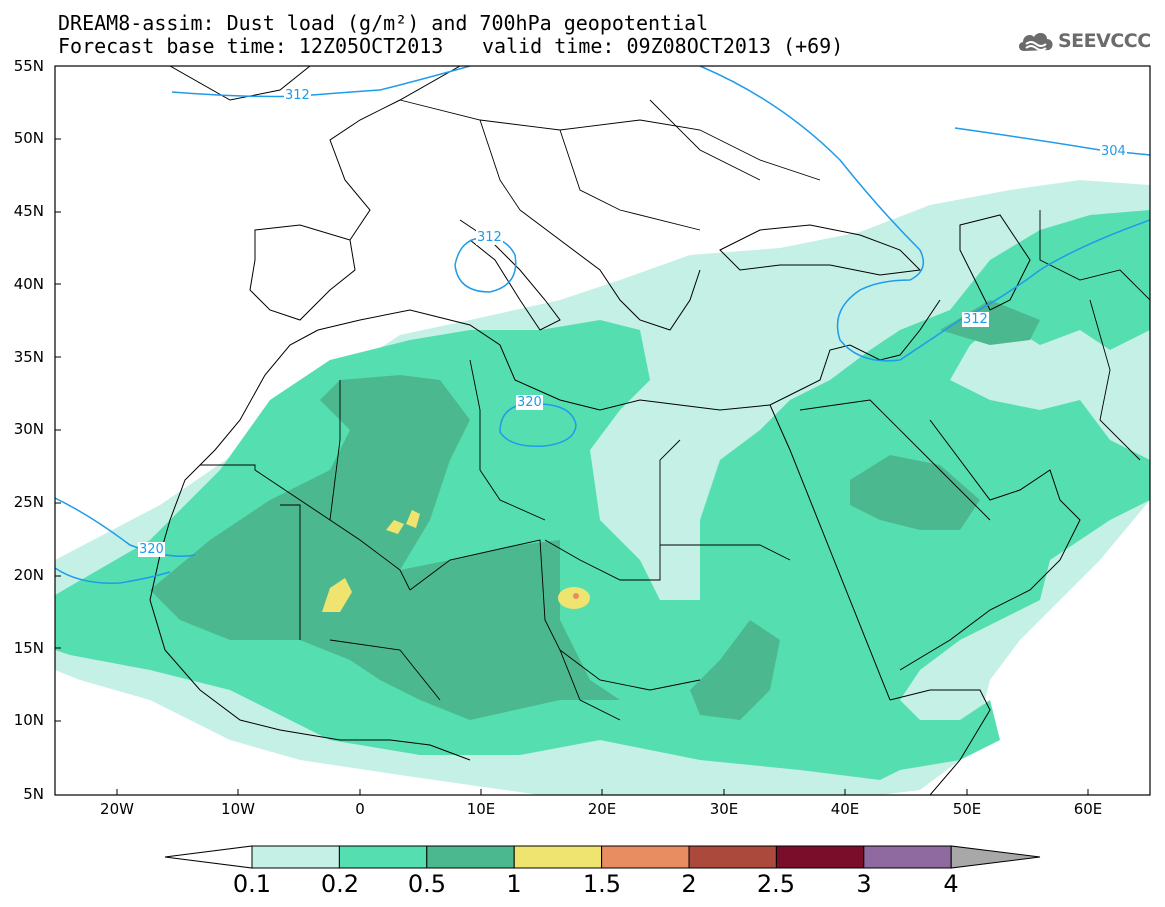  I want to click on lat-label-20n: 20N, so click(28, 575).